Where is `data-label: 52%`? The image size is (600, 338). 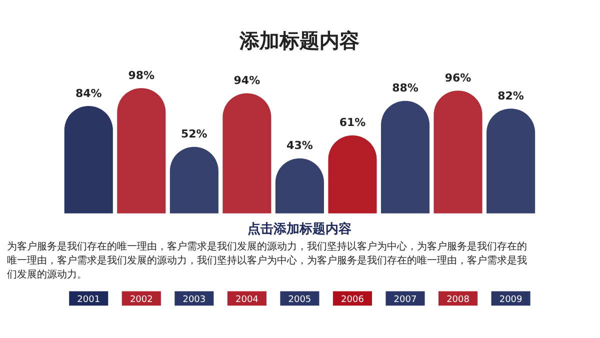
data-label: 52% is located at coordinates (194, 134).